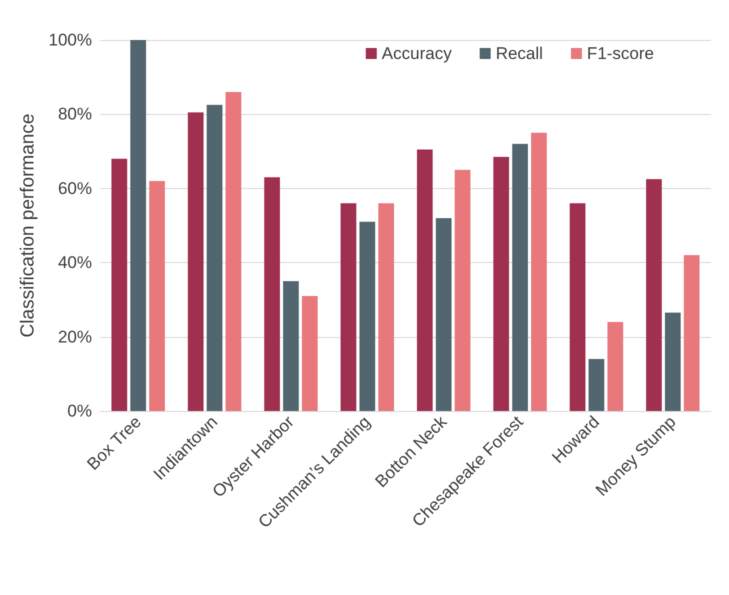  What do you see at coordinates (75, 114) in the screenshot?
I see `y-tick-label: 80%` at bounding box center [75, 114].